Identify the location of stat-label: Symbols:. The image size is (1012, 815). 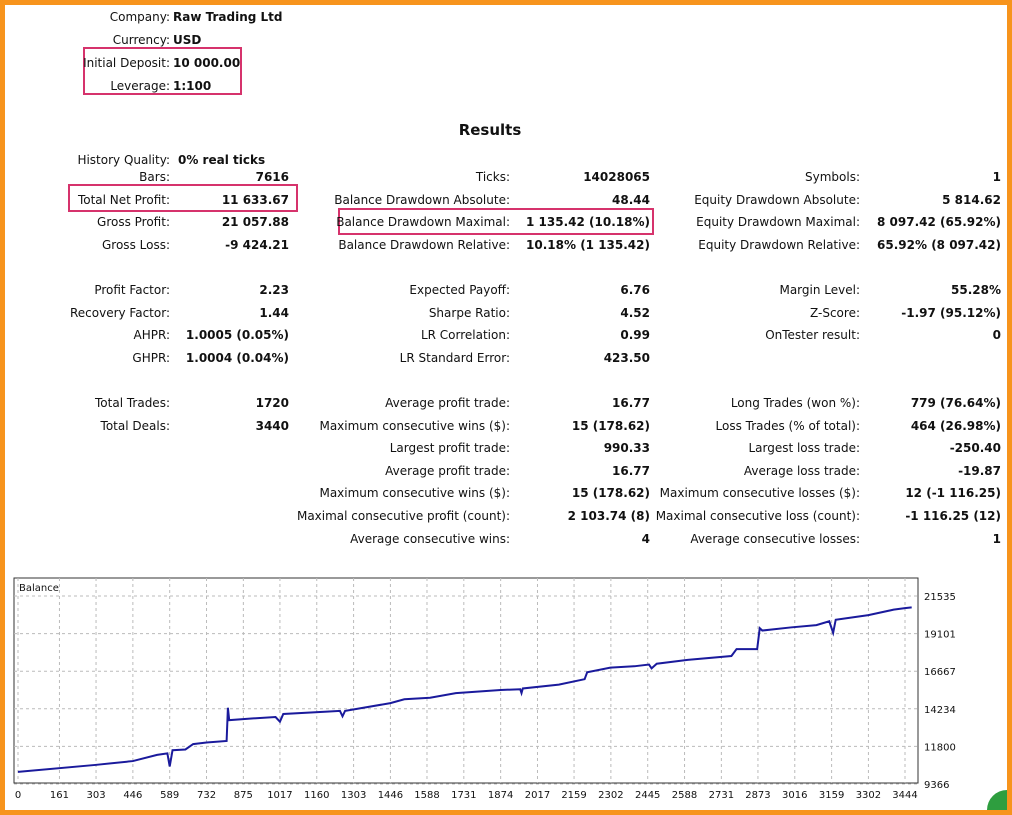
(832, 177).